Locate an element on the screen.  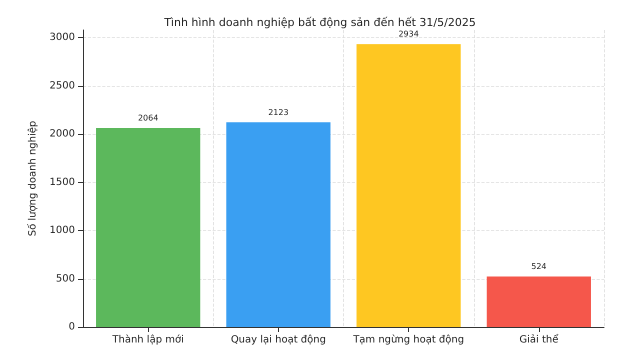
x-tick-label: Quay lại hoạt động is located at coordinates (278, 340).